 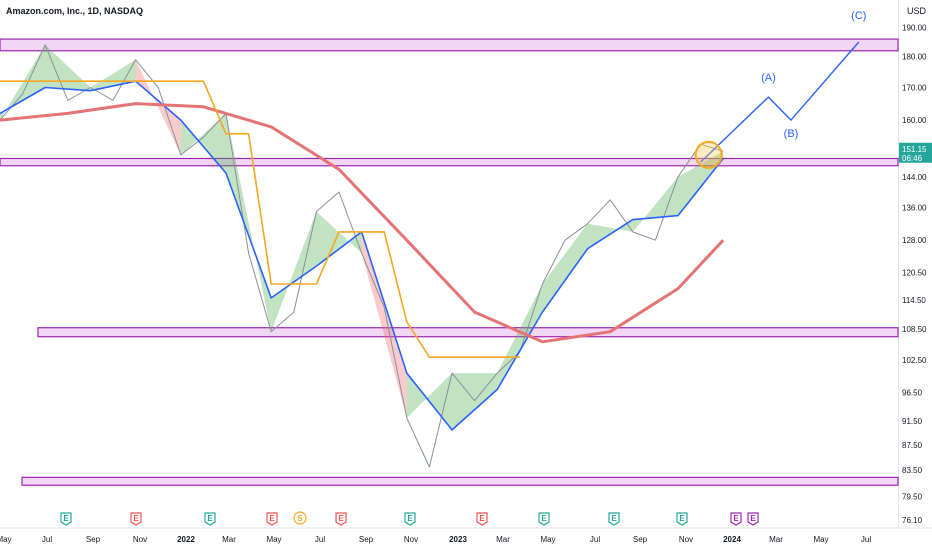 What do you see at coordinates (75, 11) in the screenshot?
I see `chart-title: Amazon.com, Inc., 1D, NASDAQ` at bounding box center [75, 11].